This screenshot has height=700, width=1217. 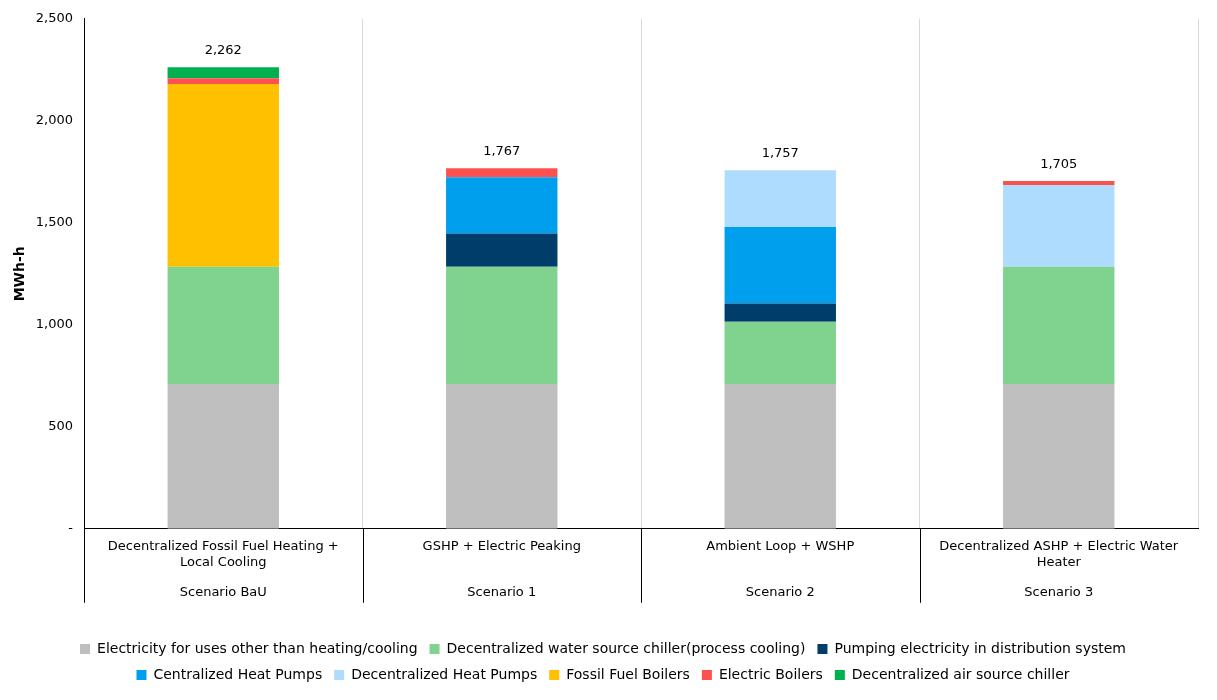 I want to click on text: Scenario 3, so click(x=1059, y=592).